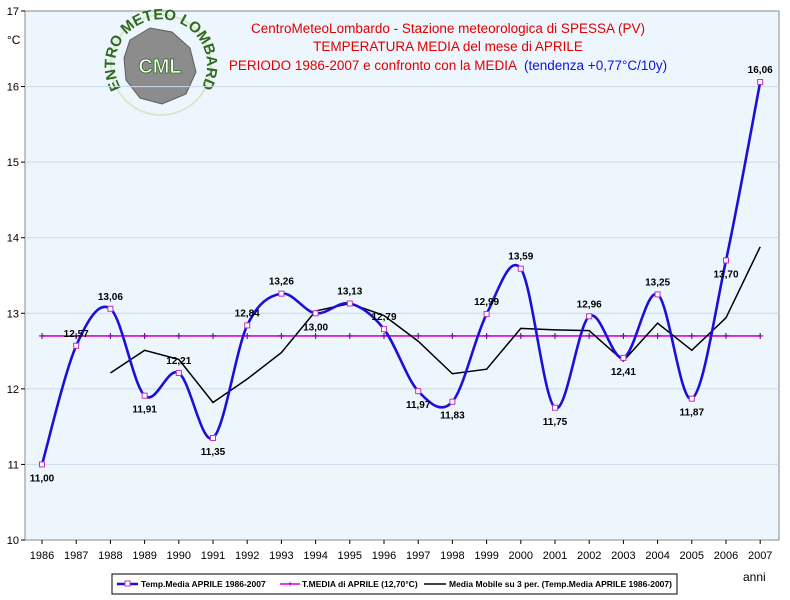 This screenshot has height=600, width=790. Describe the element at coordinates (452, 416) in the screenshot. I see `data-label-1998: 11,83` at that location.